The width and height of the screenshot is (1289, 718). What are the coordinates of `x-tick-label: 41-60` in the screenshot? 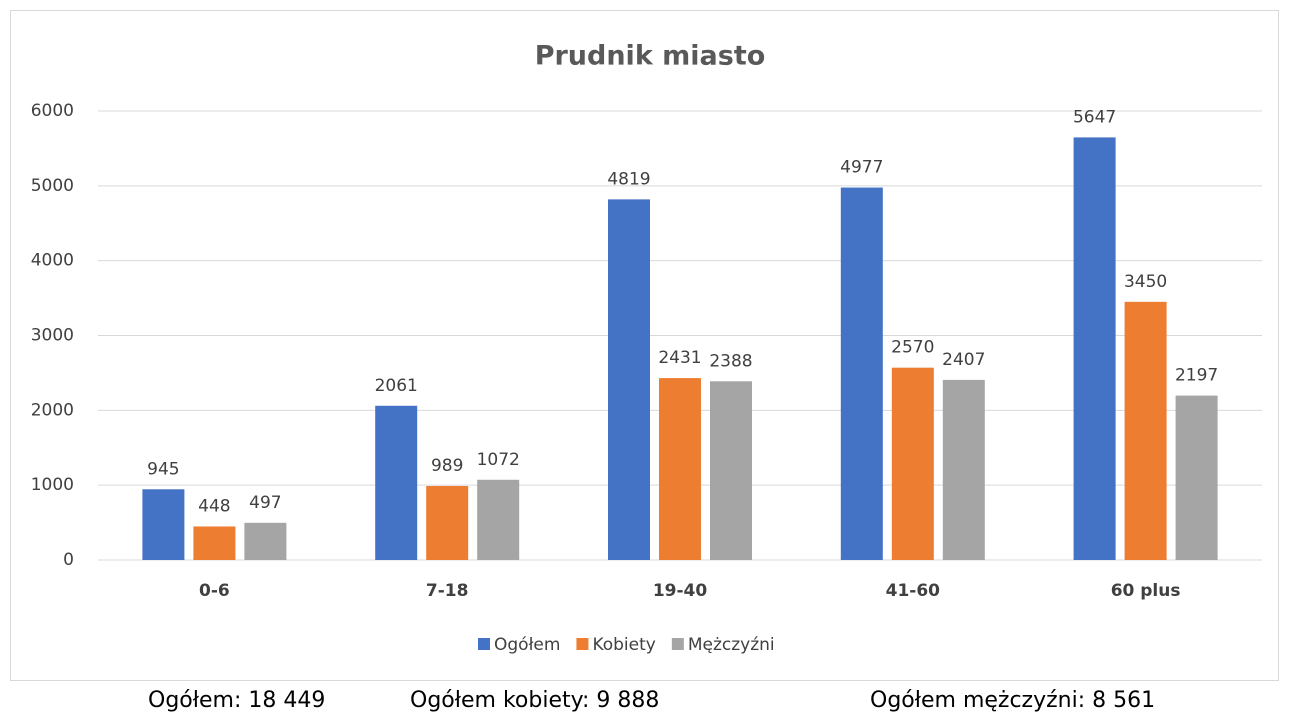 It's located at (913, 591).